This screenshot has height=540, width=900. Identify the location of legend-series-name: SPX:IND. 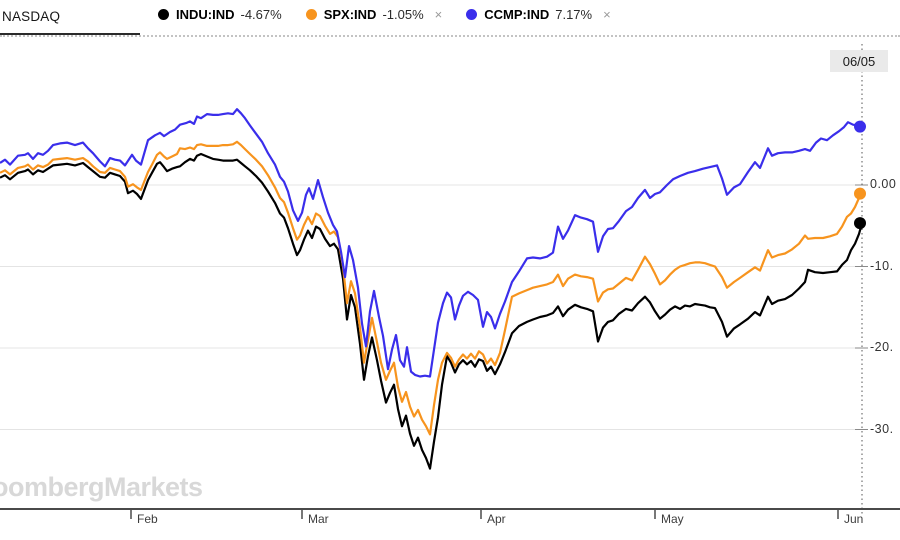
(350, 14).